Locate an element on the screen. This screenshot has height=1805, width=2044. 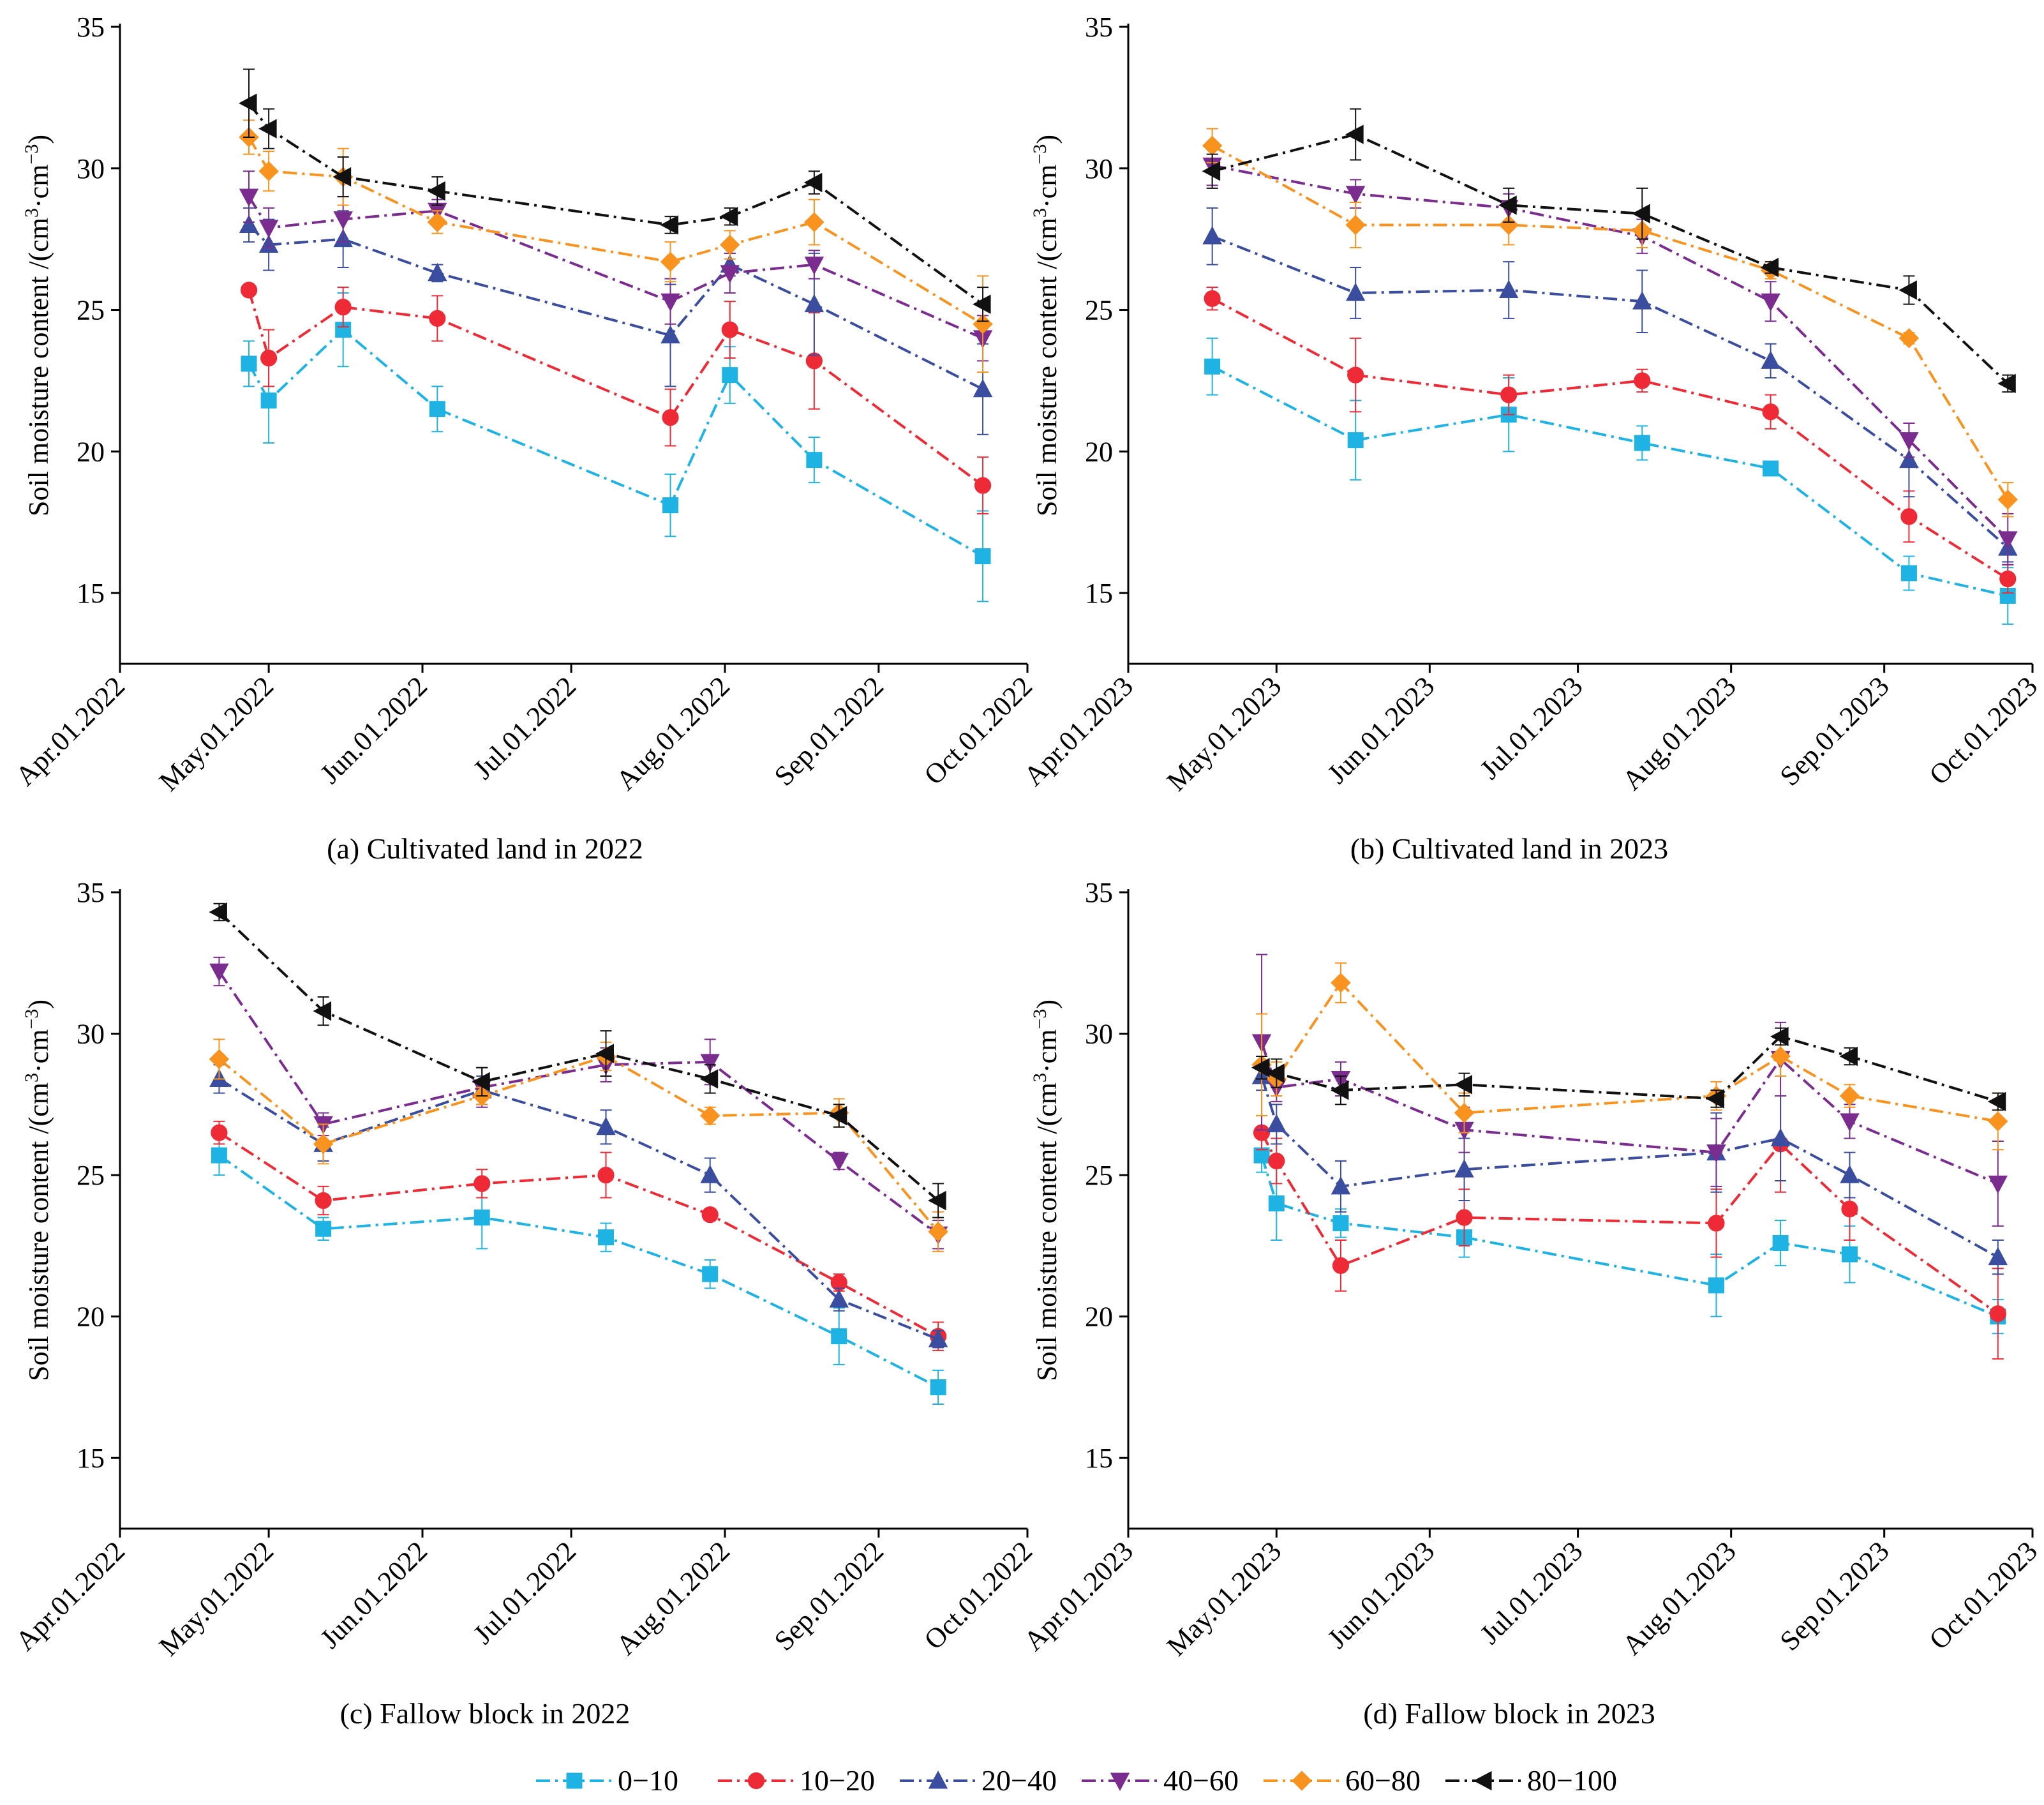
y-tick-label: 35 is located at coordinates (91, 892).